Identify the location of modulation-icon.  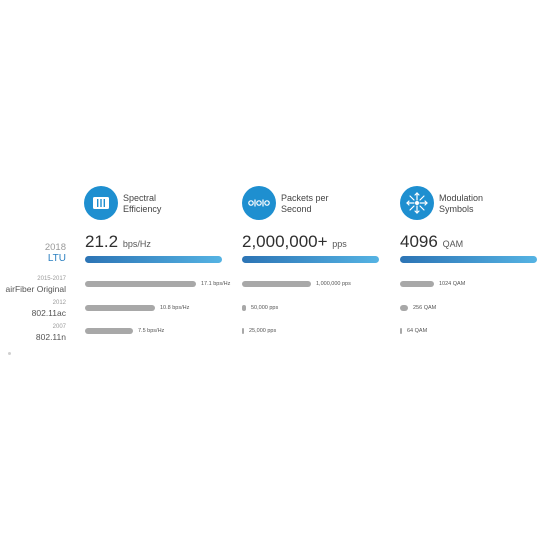
(417, 203).